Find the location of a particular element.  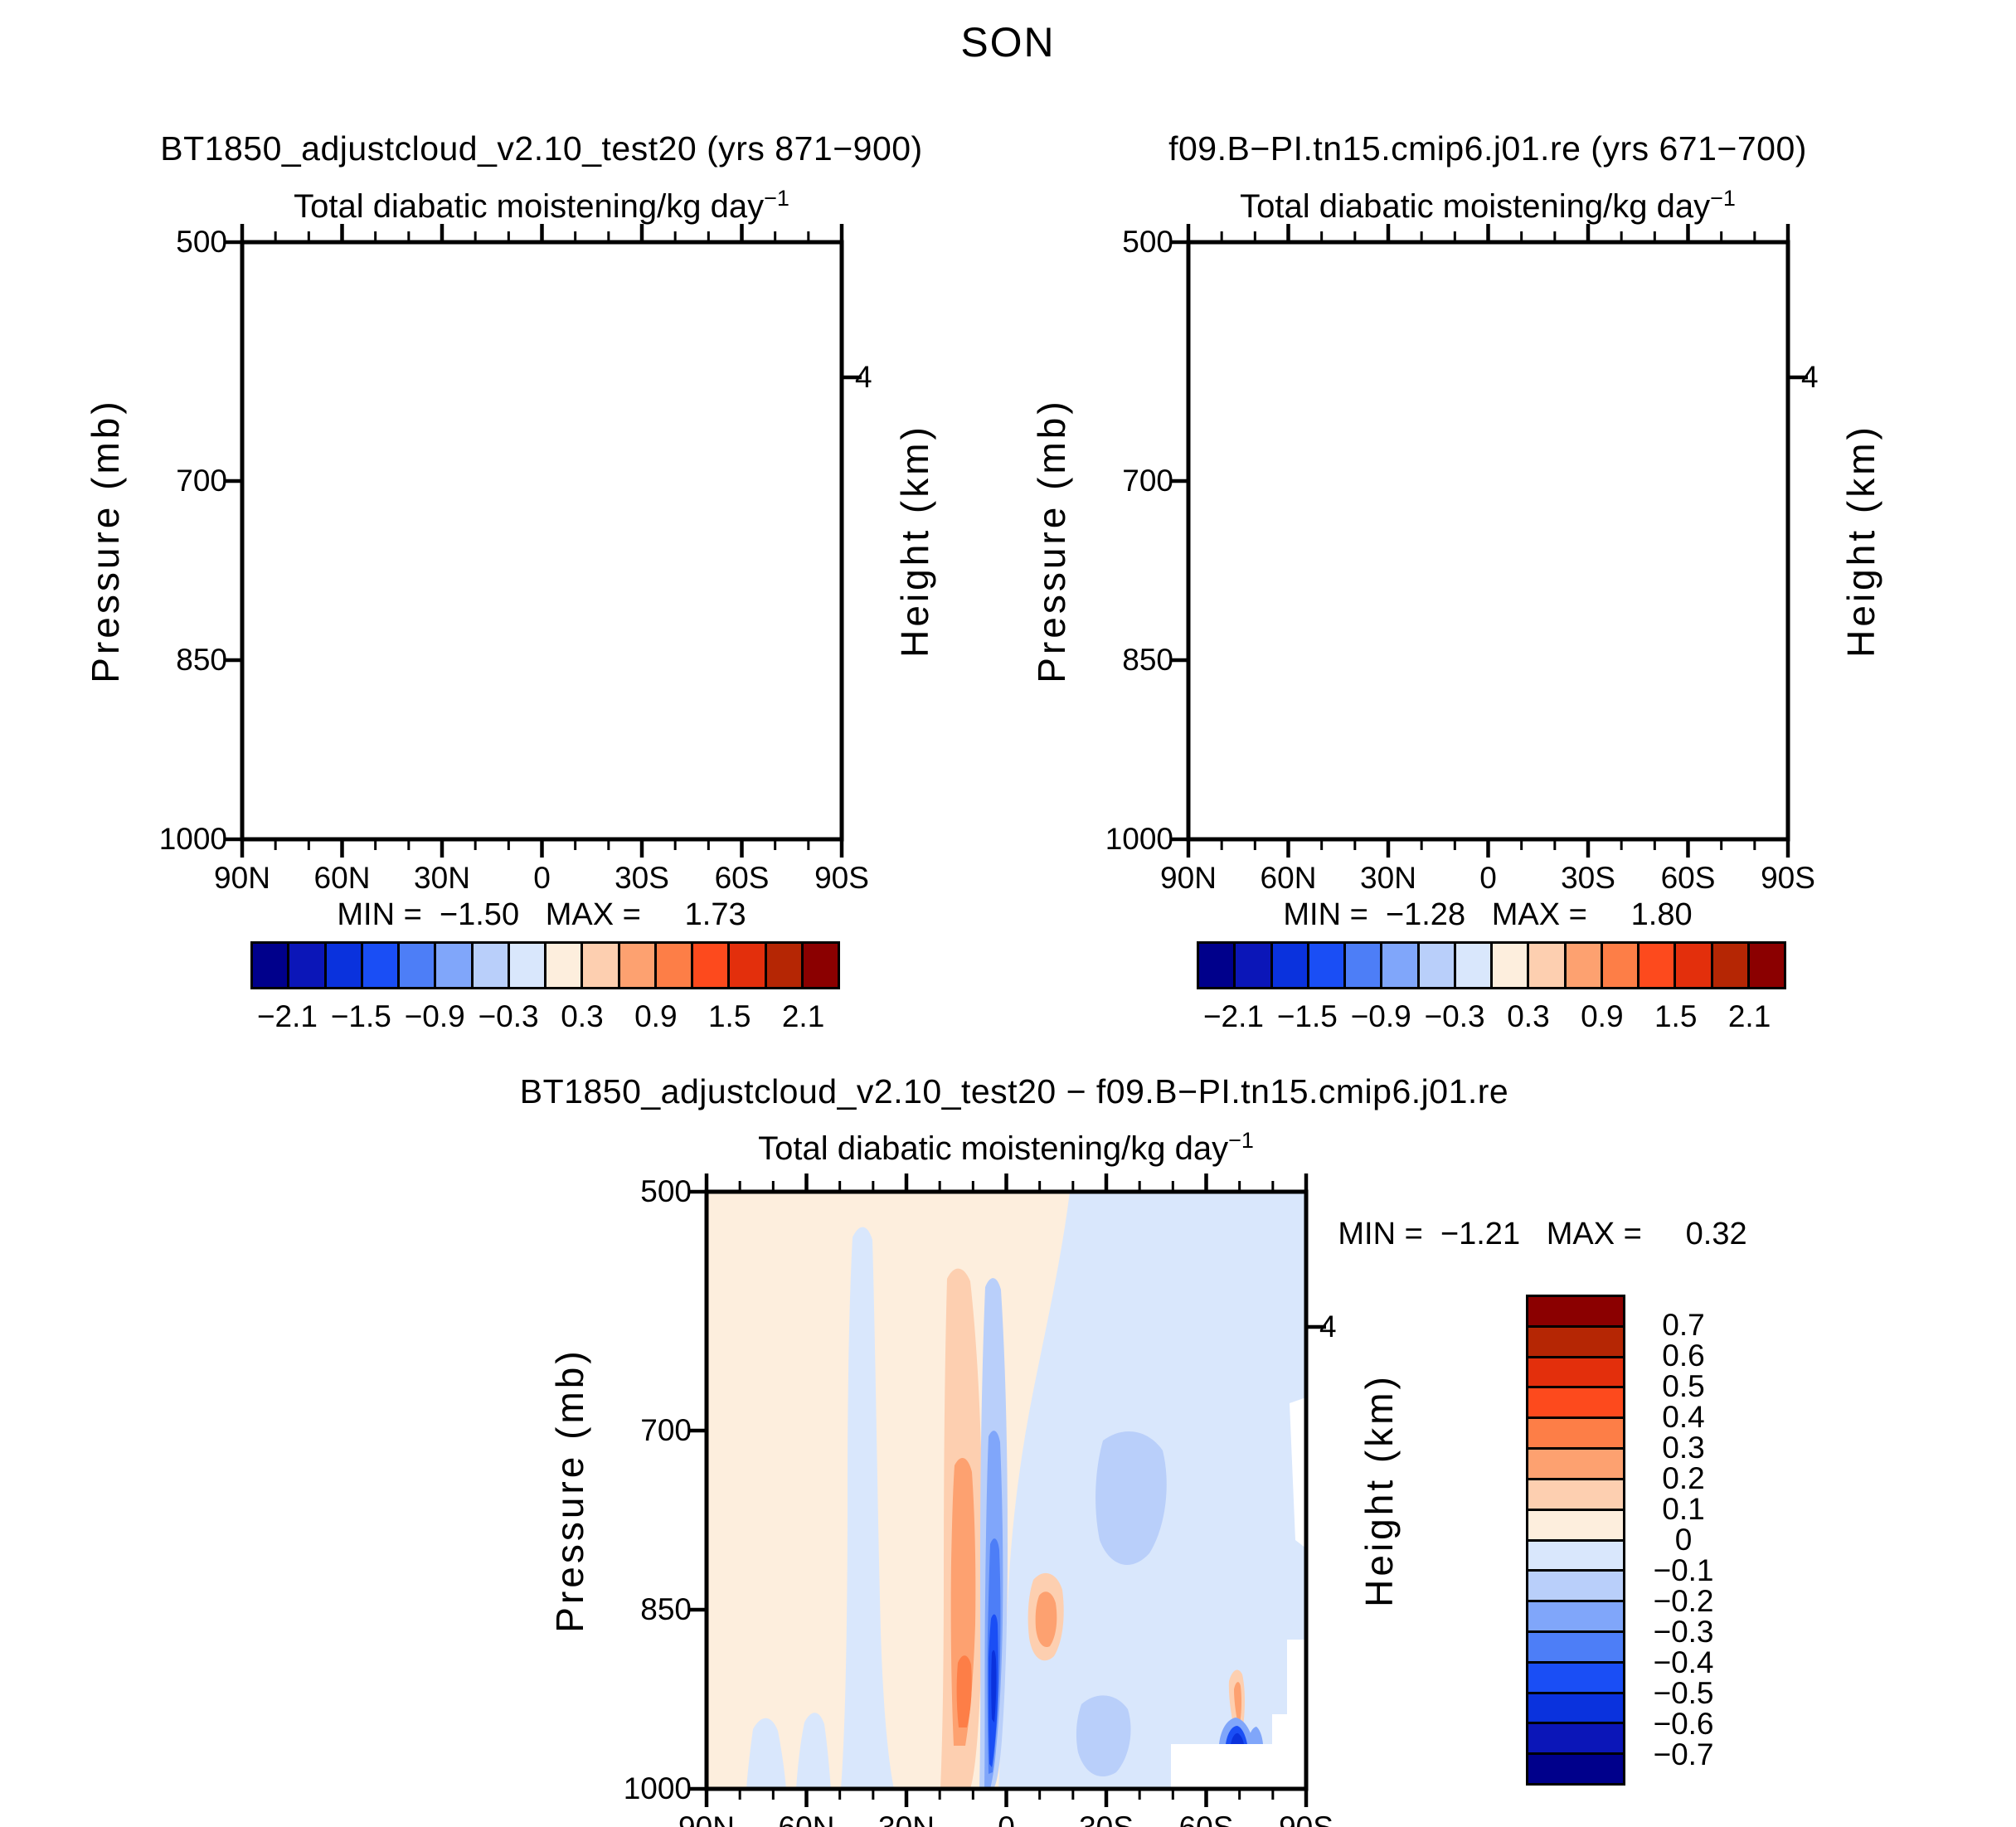

minmax-diff: MIN = −1.21 MAX = 0.32 is located at coordinates (1542, 1234).